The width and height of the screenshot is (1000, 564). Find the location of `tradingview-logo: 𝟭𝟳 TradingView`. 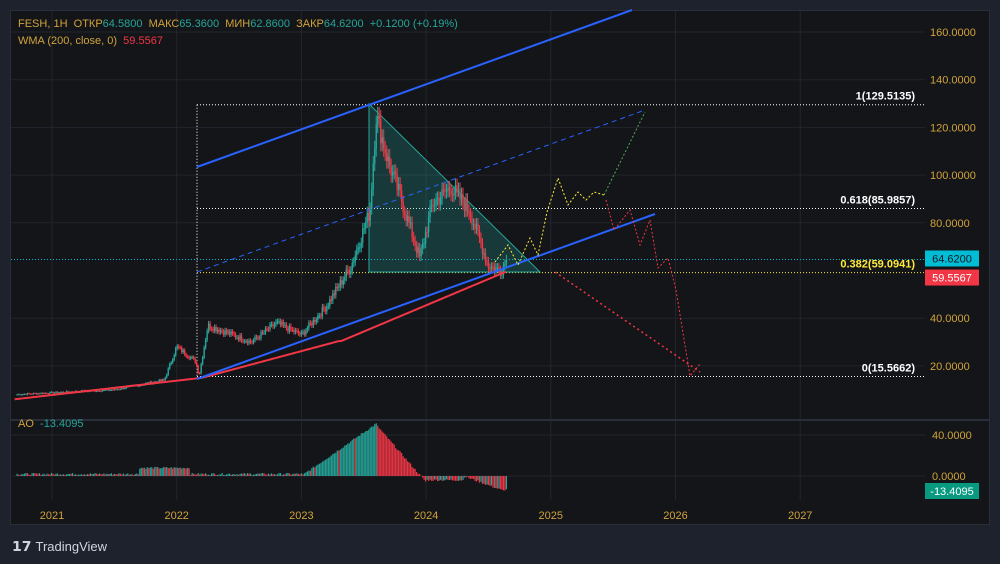

tradingview-logo: 𝟭𝟳 TradingView is located at coordinates (59, 546).